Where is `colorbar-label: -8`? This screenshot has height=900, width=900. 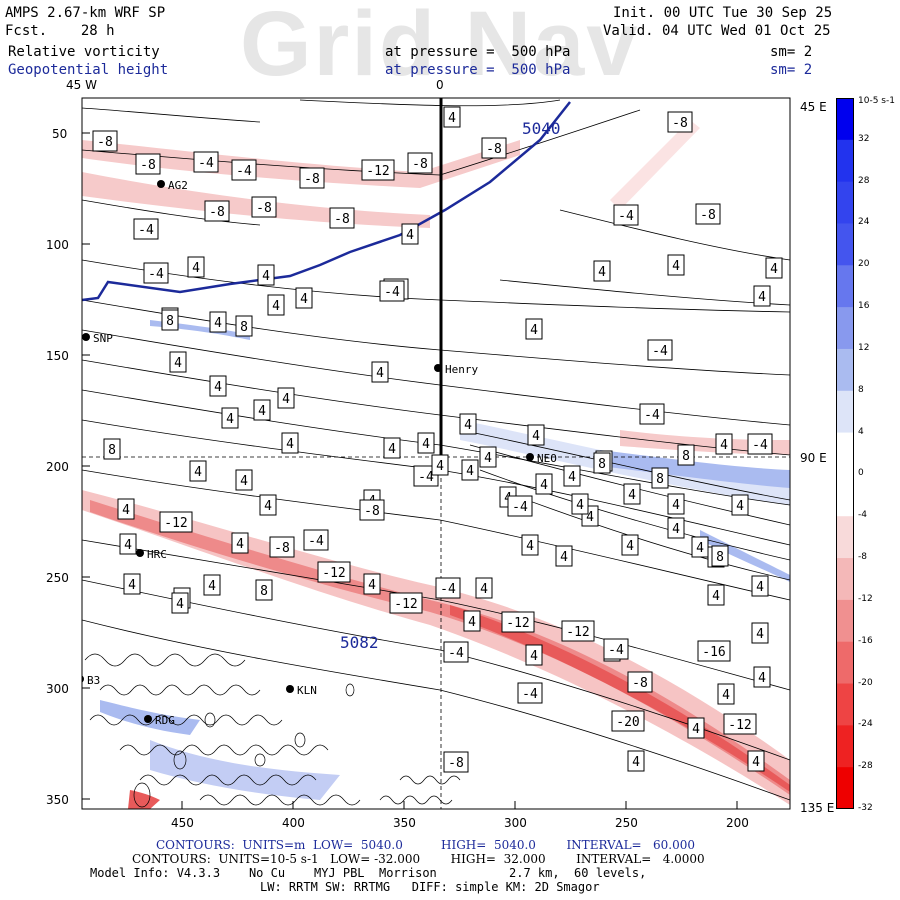 colorbar-label: -8 is located at coordinates (862, 557).